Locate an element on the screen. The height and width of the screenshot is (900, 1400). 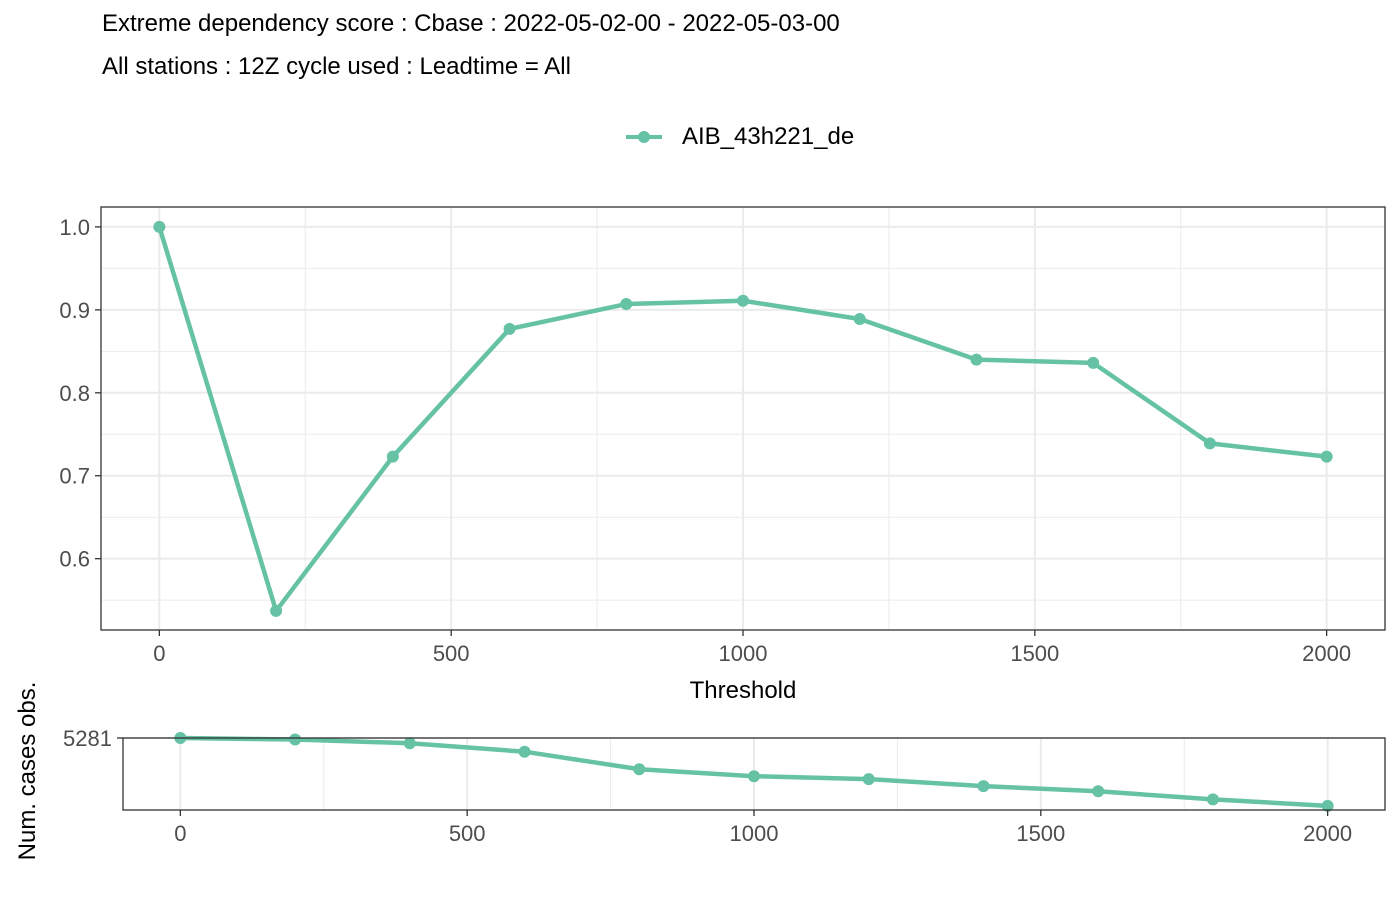
legend-key is located at coordinates (644, 137).